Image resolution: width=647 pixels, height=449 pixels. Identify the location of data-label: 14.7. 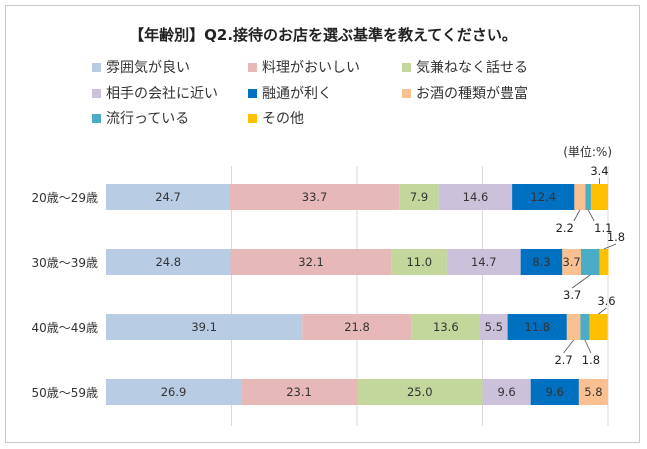
(484, 262).